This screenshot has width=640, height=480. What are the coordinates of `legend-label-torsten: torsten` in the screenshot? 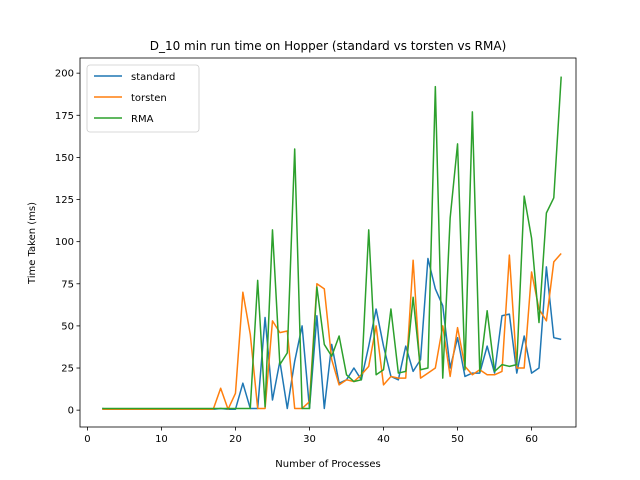 It's located at (149, 98).